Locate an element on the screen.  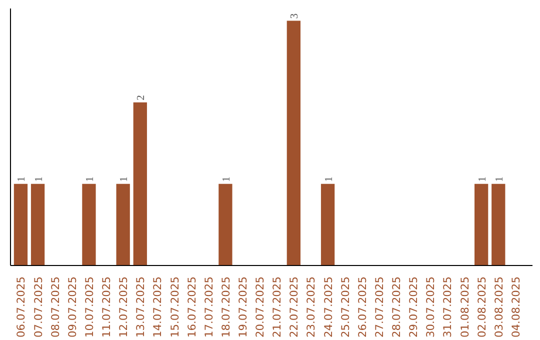
x-tick-label: 30.07.2025 is located at coordinates (431, 307).